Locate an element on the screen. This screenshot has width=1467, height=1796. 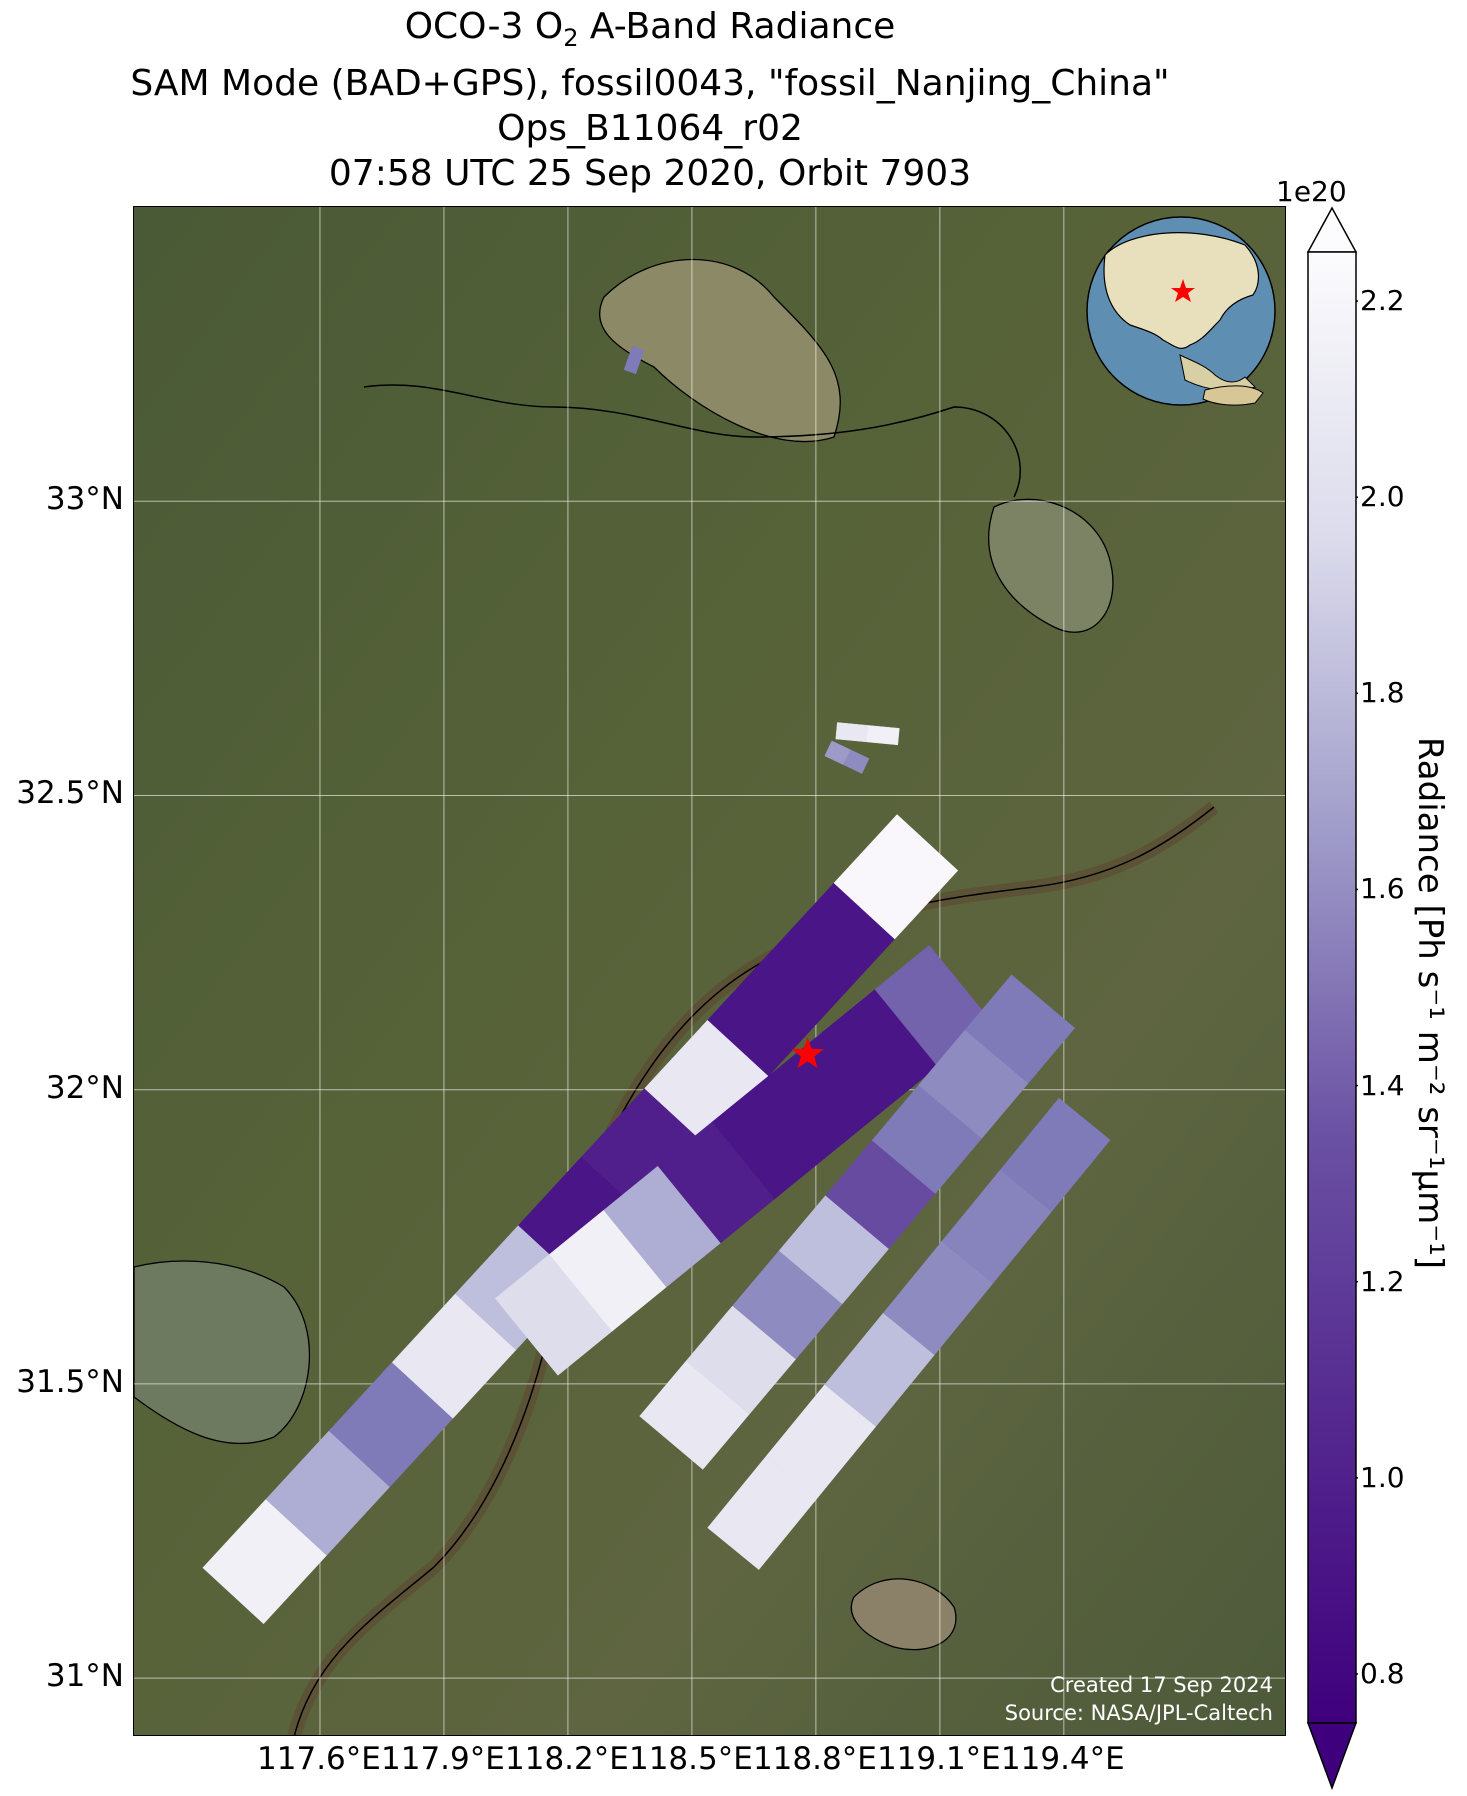
huai-river-outline is located at coordinates (692, 441).